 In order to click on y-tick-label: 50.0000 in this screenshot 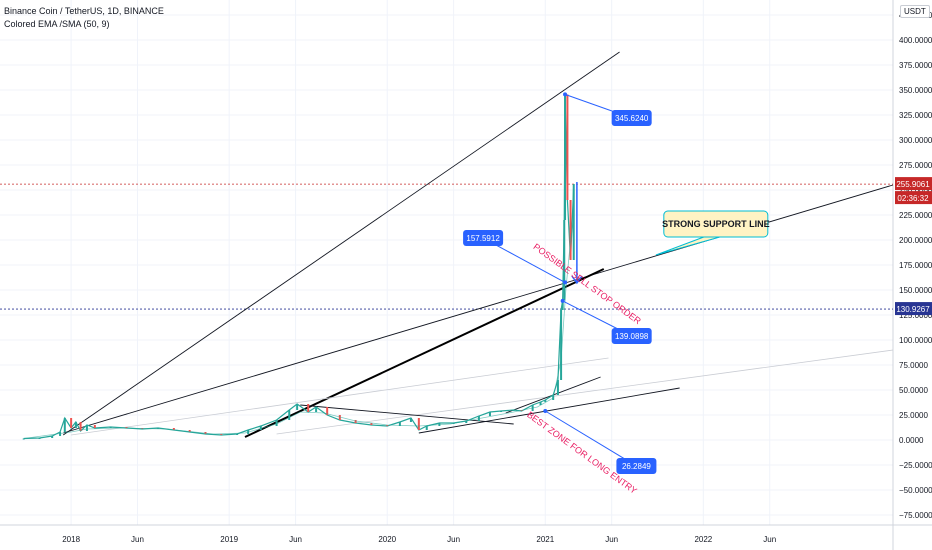, I will do `click(913, 390)`.